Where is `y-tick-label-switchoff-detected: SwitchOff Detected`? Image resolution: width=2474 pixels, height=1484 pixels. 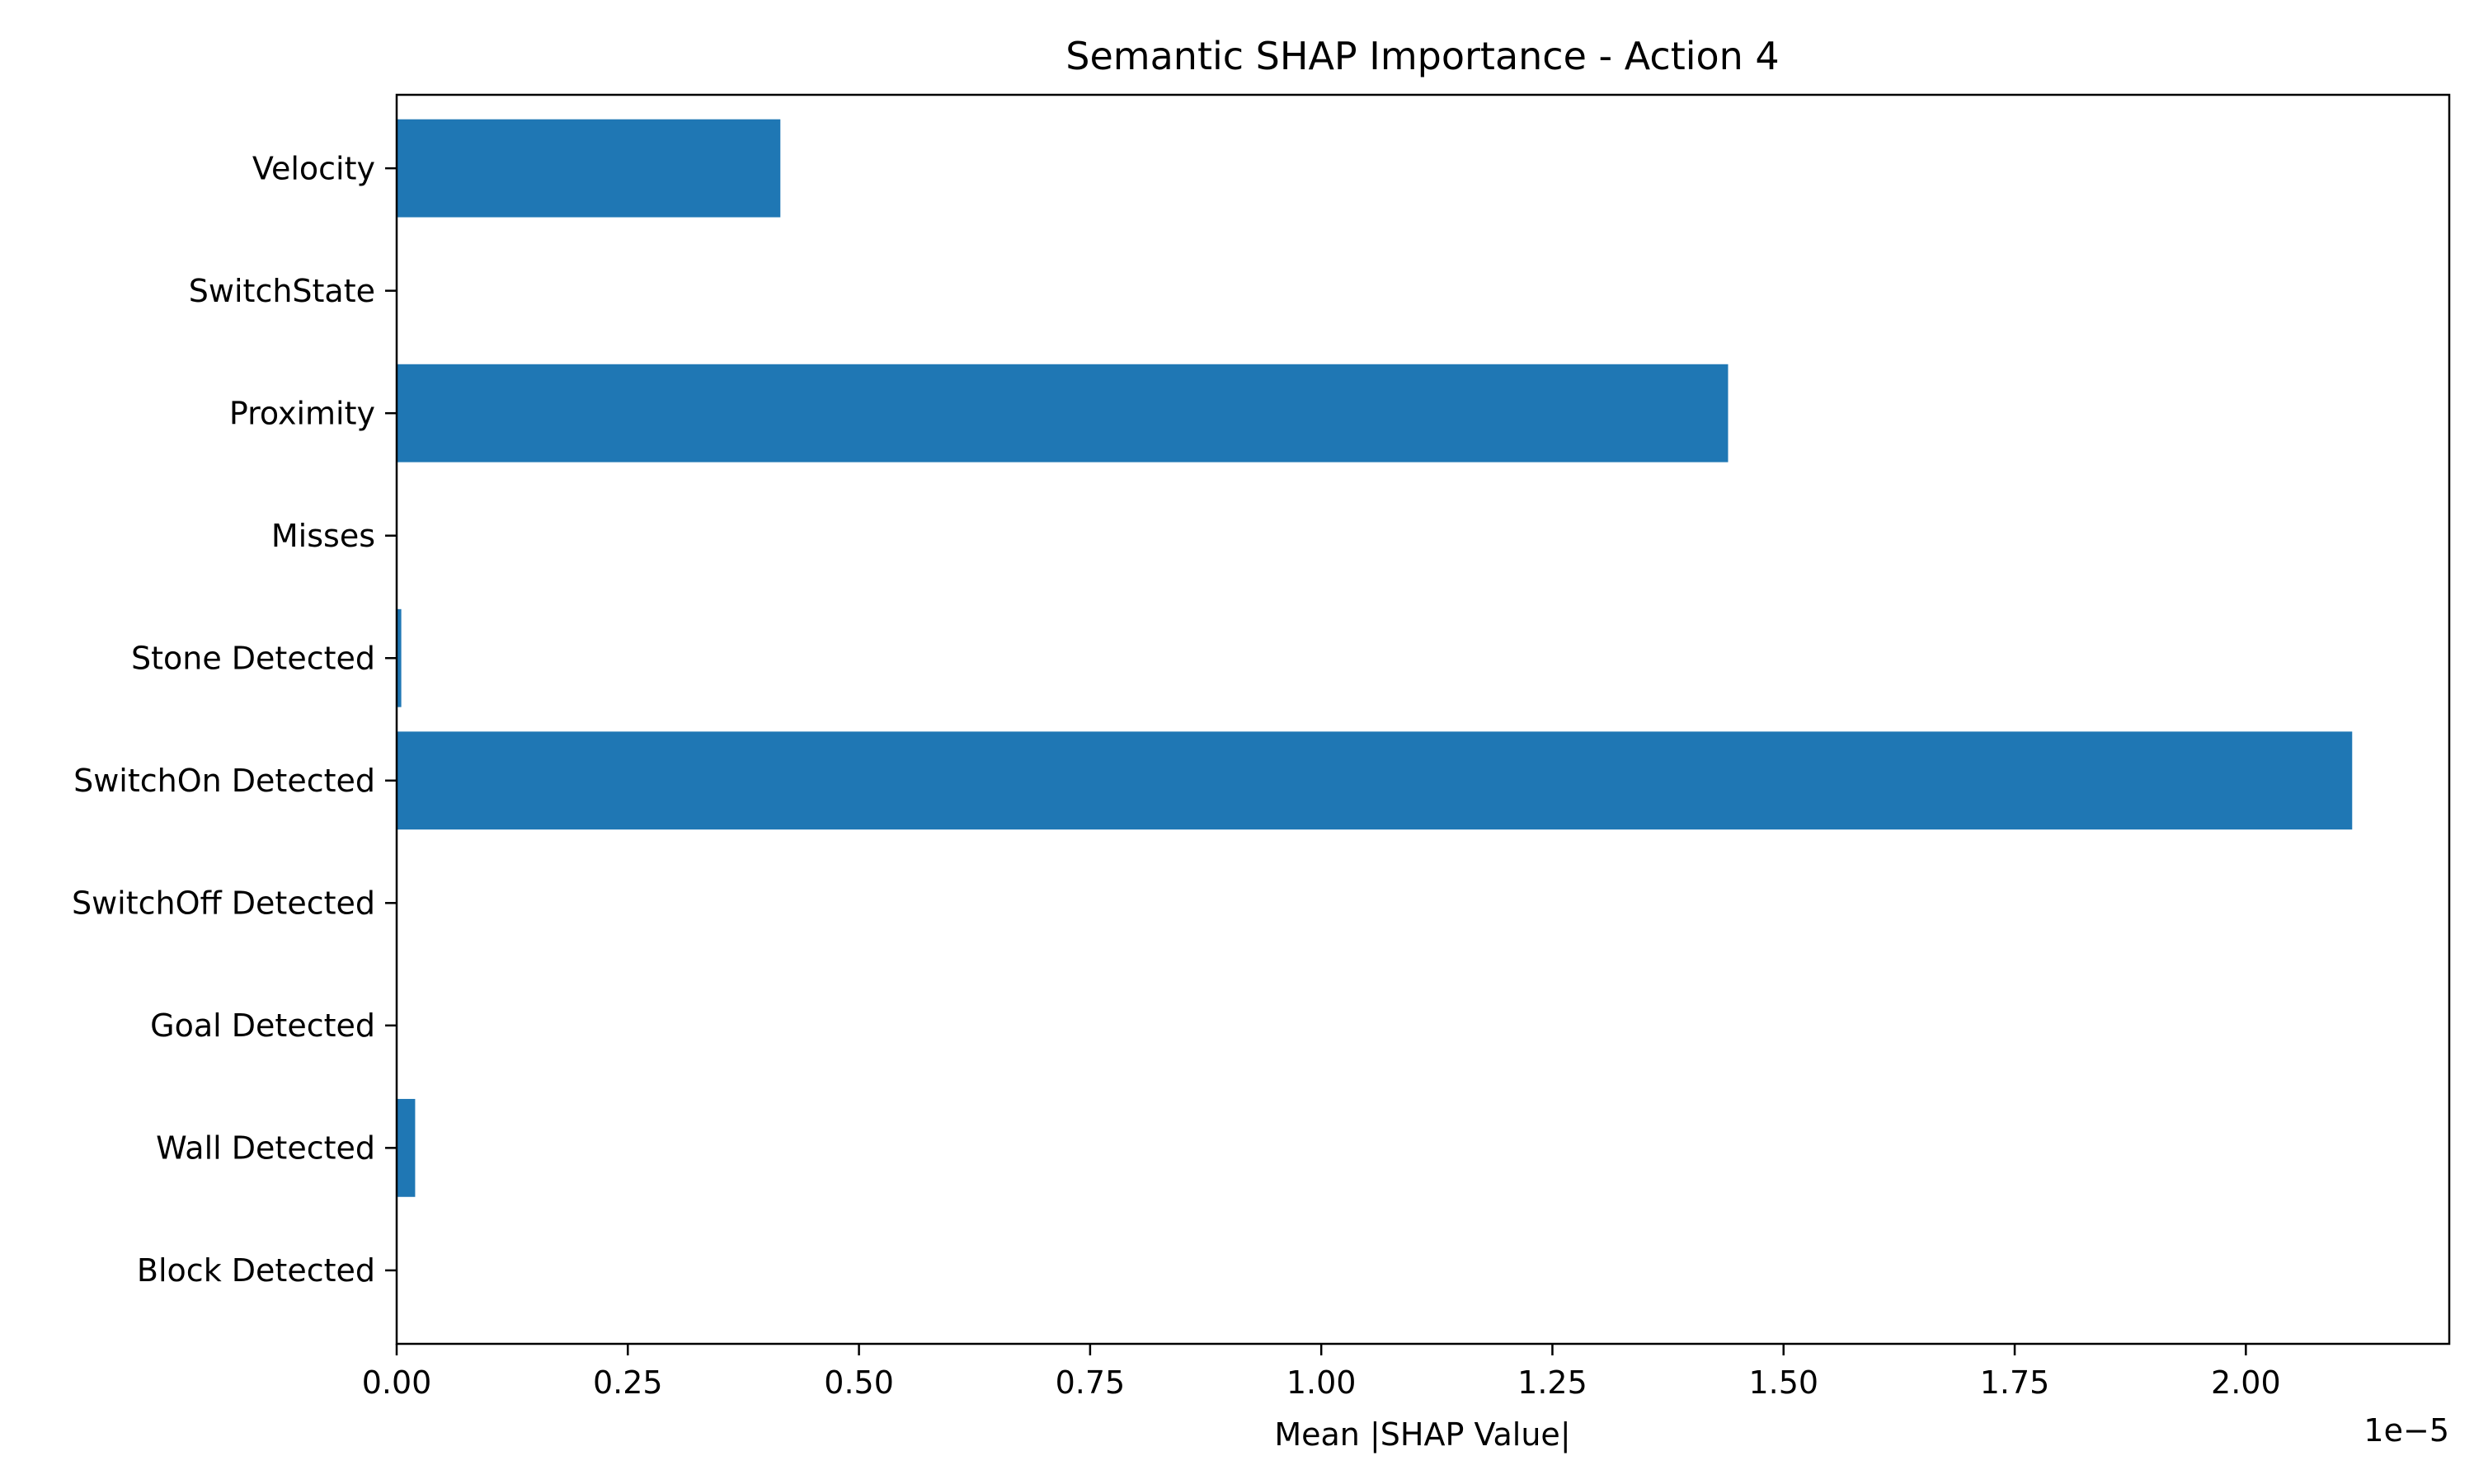
y-tick-label-switchoff-detected: SwitchOff Detected is located at coordinates (223, 904).